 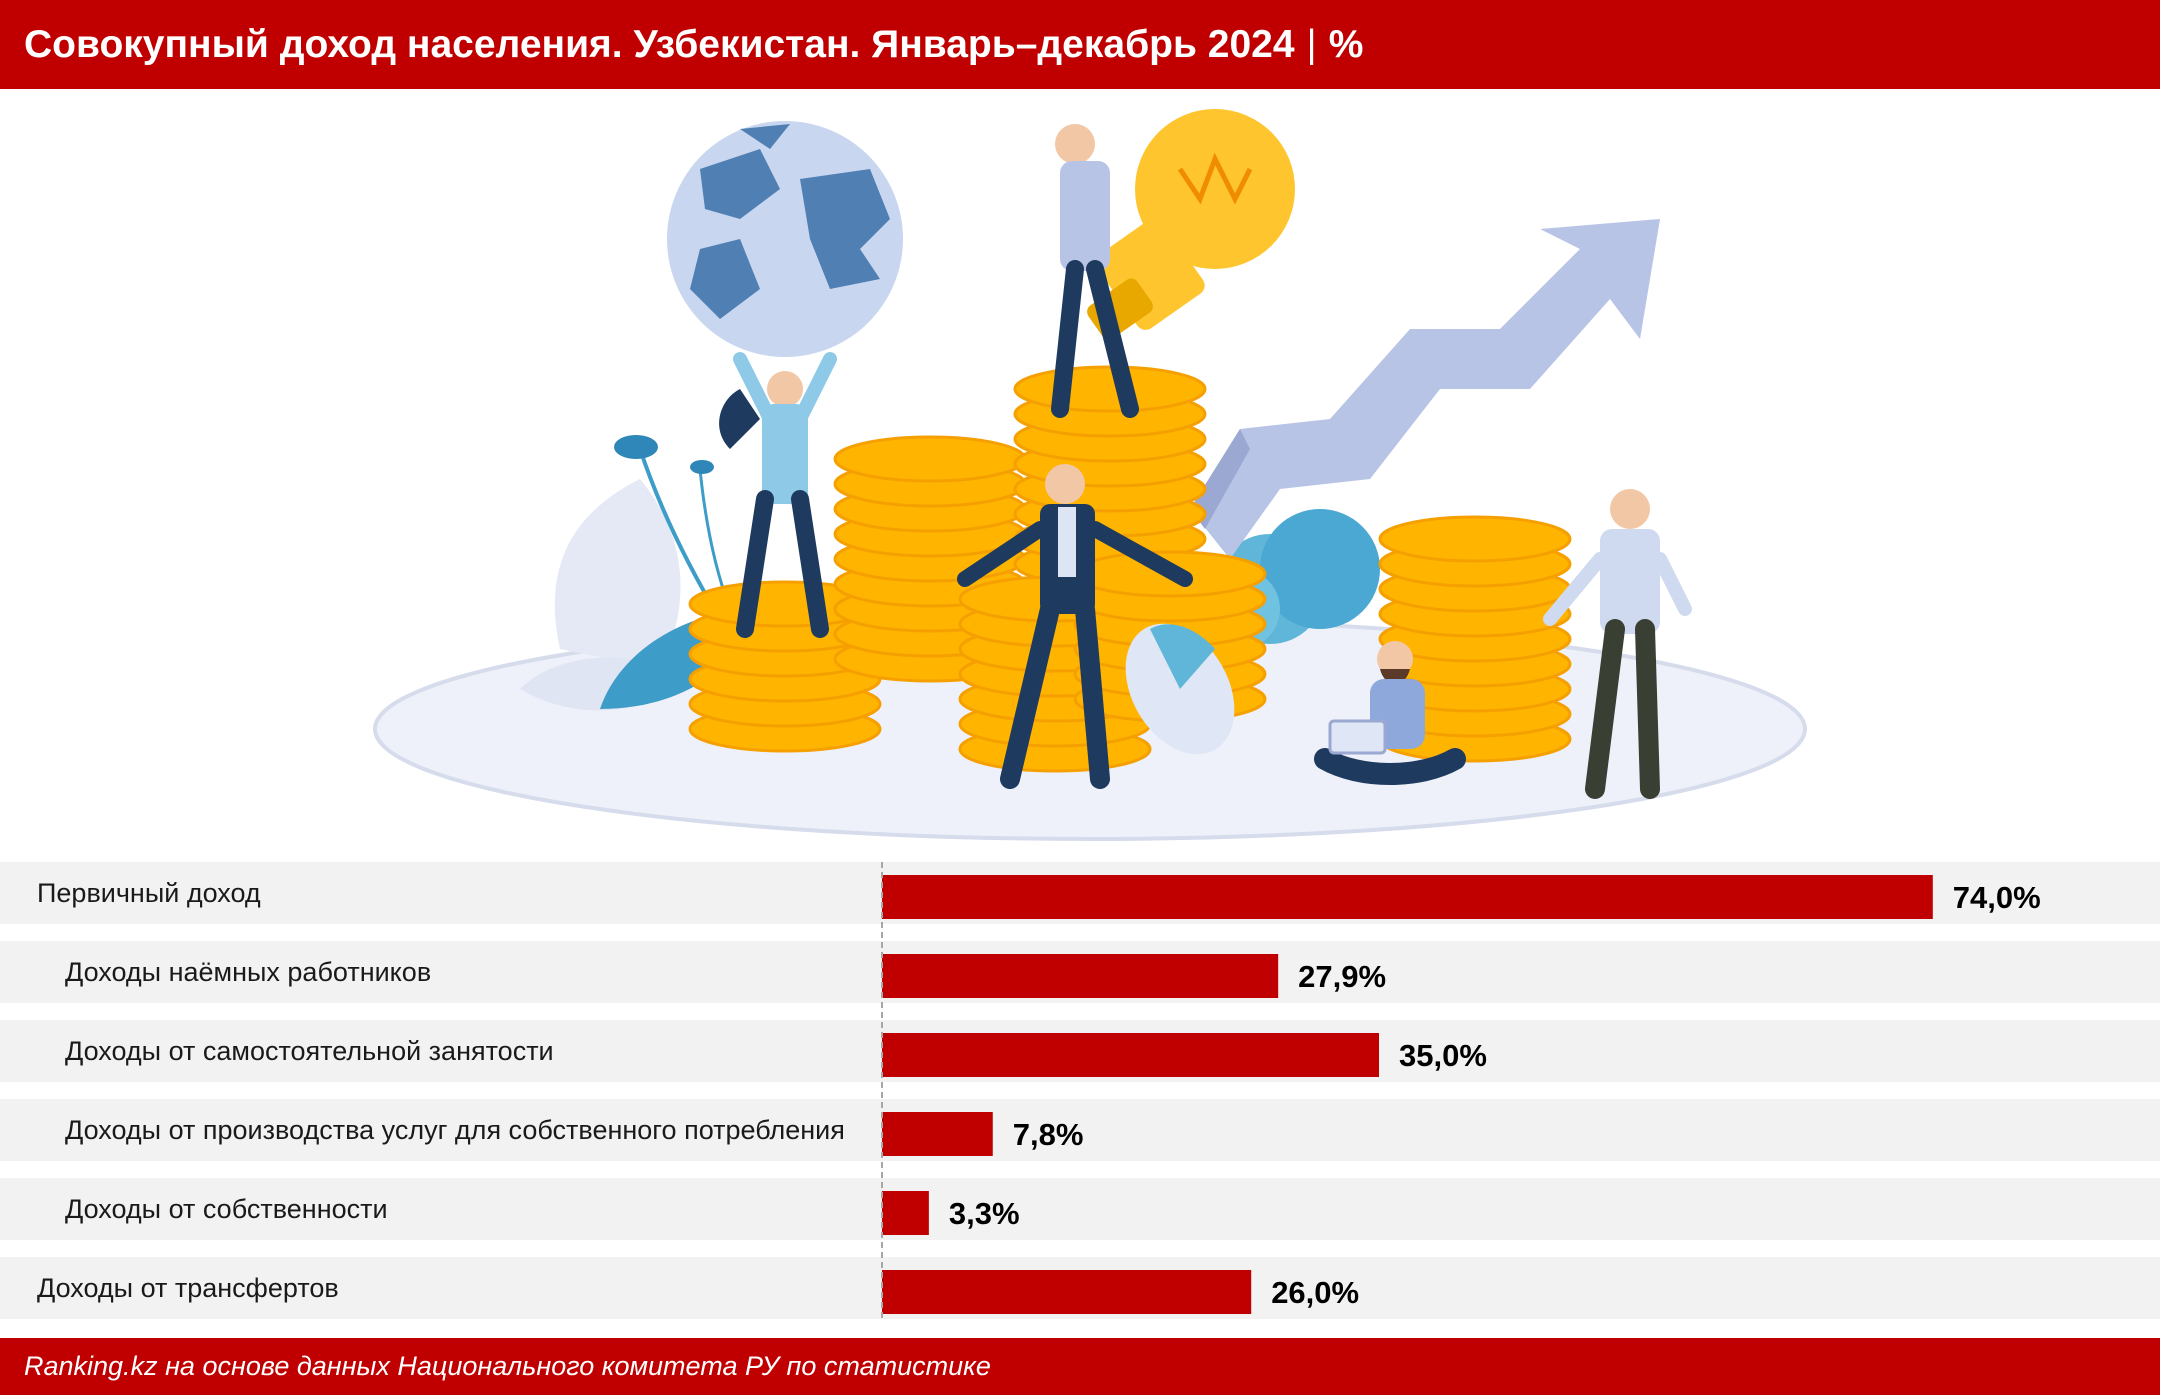 I want to click on globe-icon, so click(x=785, y=239).